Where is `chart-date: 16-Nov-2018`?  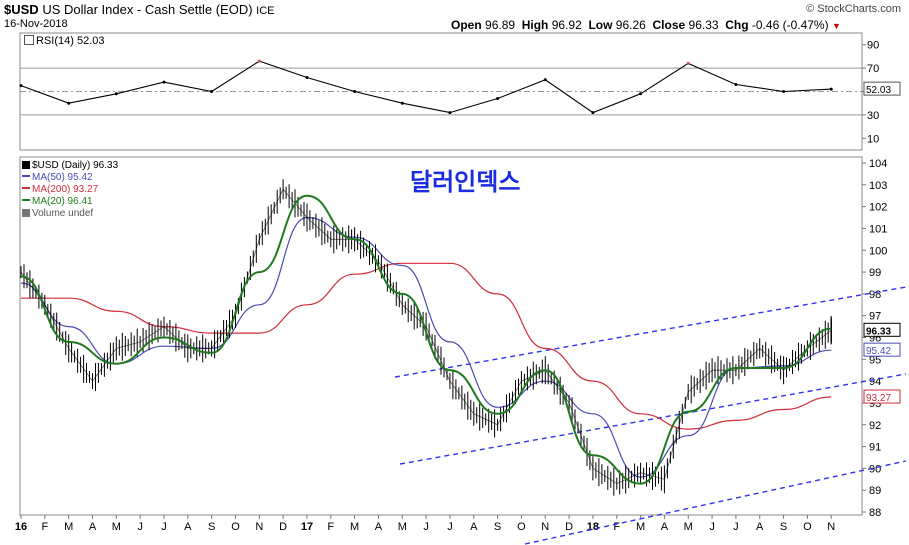
chart-date: 16-Nov-2018 is located at coordinates (36, 24).